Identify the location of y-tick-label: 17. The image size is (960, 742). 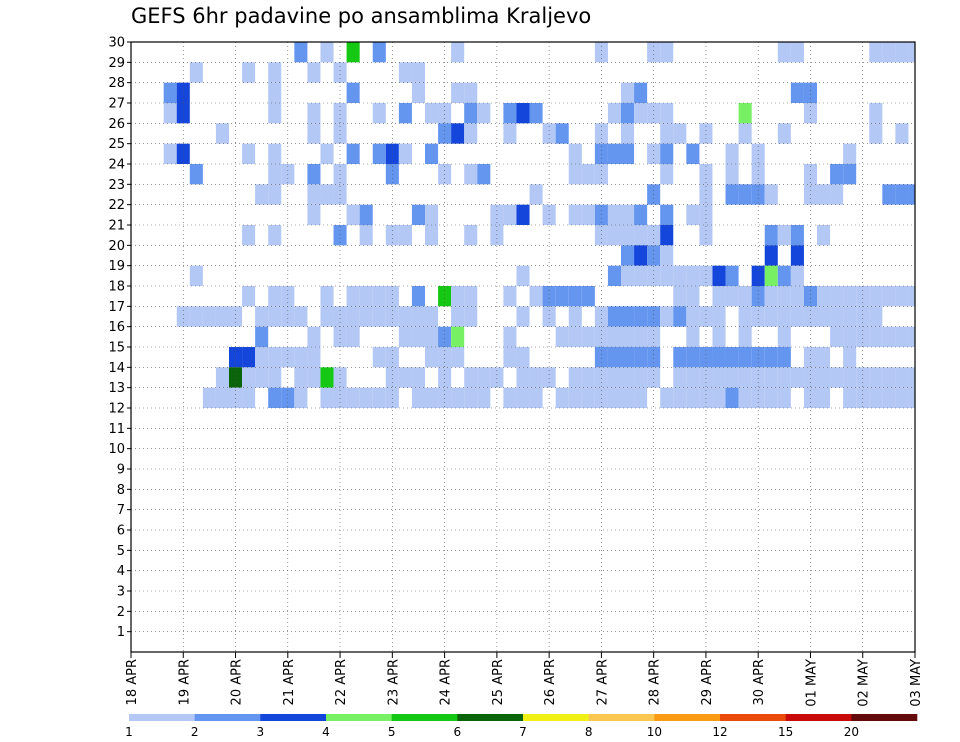
(116, 307).